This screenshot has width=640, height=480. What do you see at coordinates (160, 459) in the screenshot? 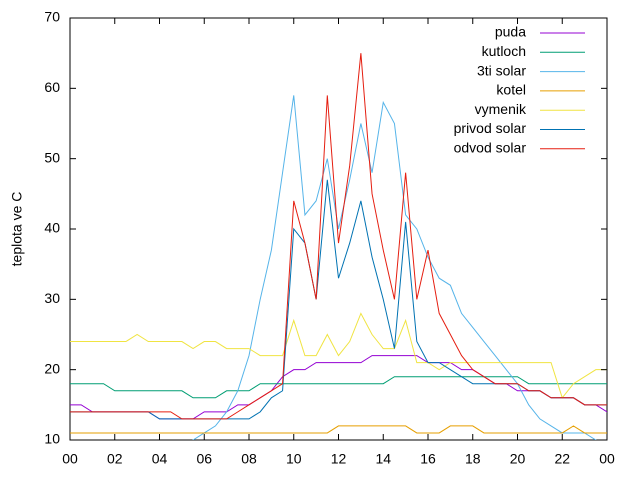
I see `x-tick-label: 04` at bounding box center [160, 459].